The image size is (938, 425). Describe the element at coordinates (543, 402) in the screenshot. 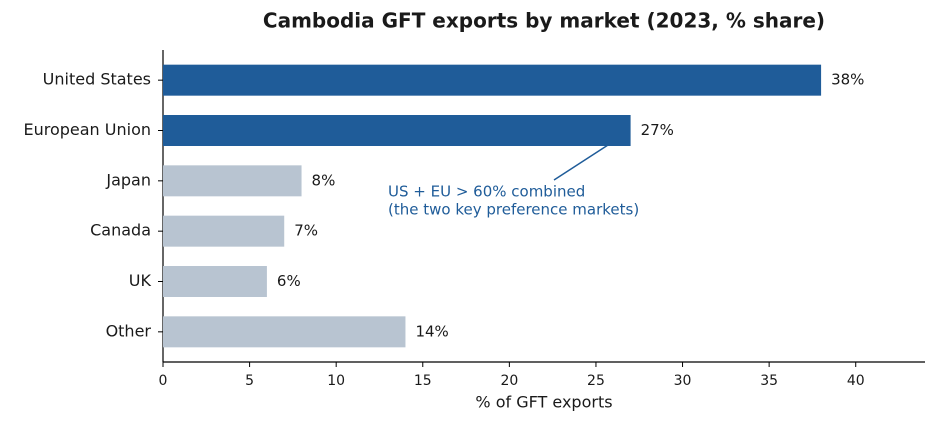

I see `x-axis-label: % of GFT exports` at that location.